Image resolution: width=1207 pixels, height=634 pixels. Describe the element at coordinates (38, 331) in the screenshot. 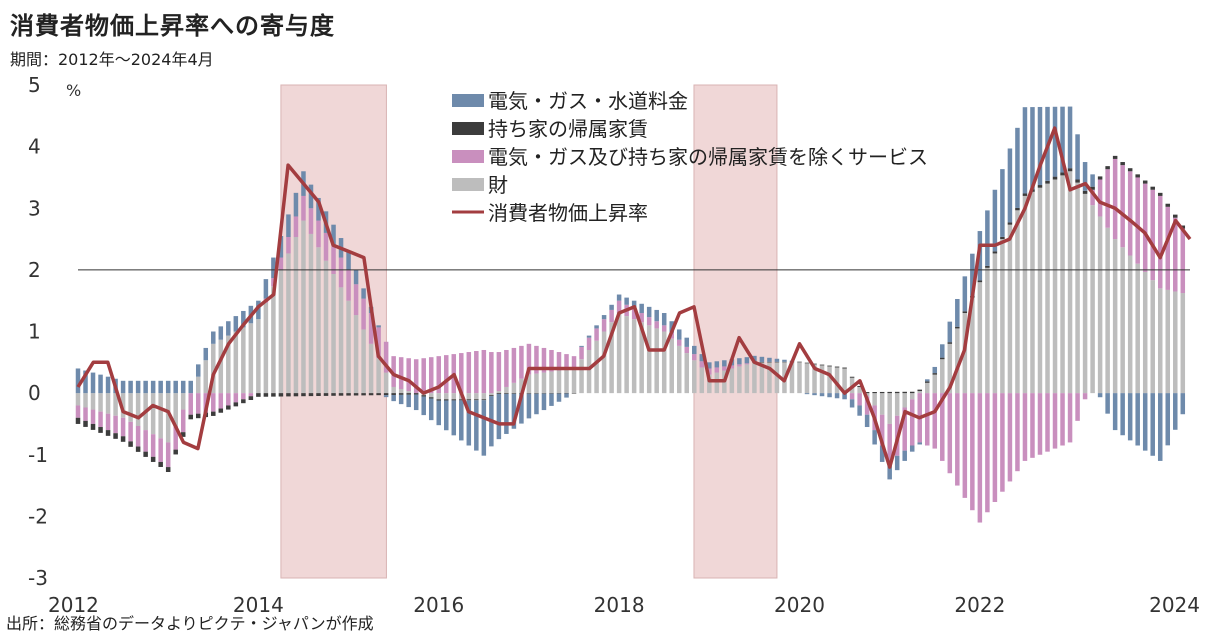

I see `y-axis-ticks: 5 4 3 2 1 0 -1 -2 -3` at that location.